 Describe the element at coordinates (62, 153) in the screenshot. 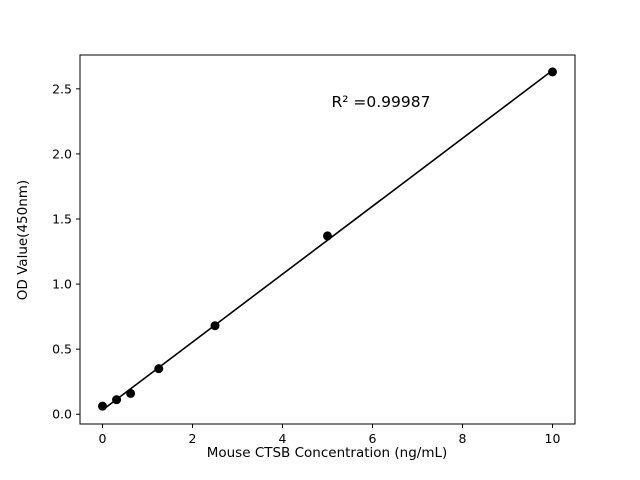

I see `y-tick-label: 2.0` at that location.